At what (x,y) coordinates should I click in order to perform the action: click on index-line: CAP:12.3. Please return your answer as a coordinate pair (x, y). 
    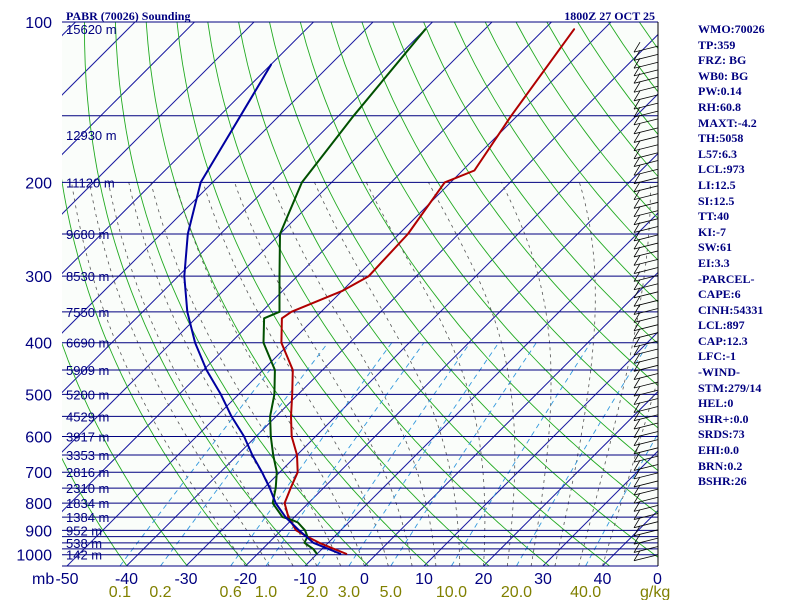
    Looking at the image, I should click on (748, 342).